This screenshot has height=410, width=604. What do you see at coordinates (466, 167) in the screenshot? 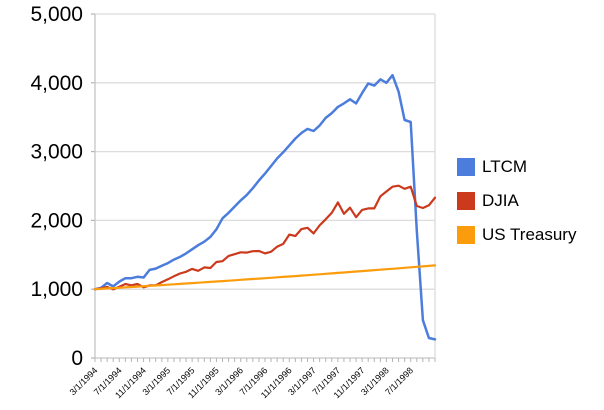
I see `ltcm-series-swatch` at bounding box center [466, 167].